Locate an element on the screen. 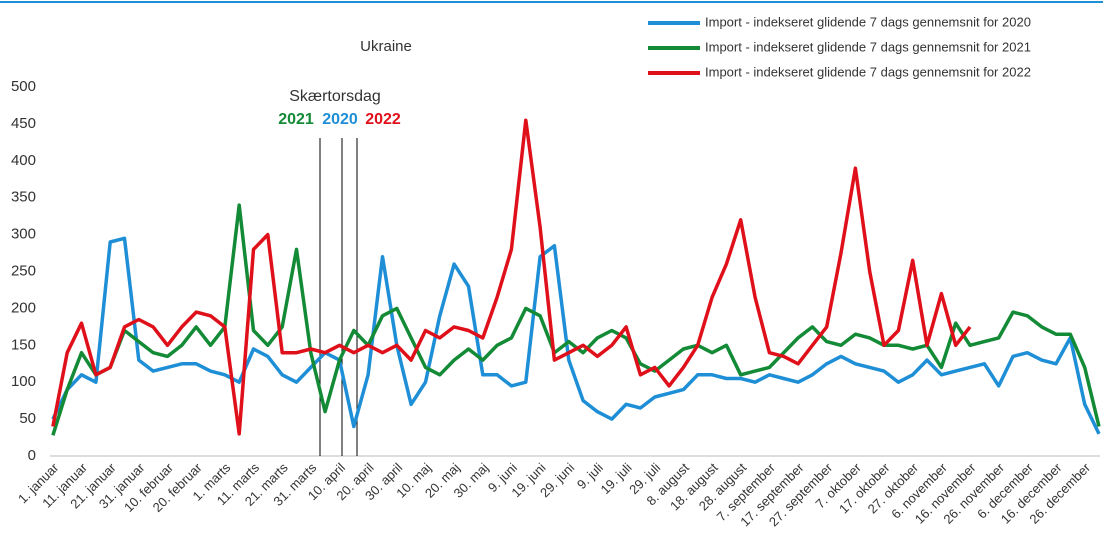 Image resolution: width=1103 pixels, height=560 pixels. y-tick-label: 250 is located at coordinates (23, 270).